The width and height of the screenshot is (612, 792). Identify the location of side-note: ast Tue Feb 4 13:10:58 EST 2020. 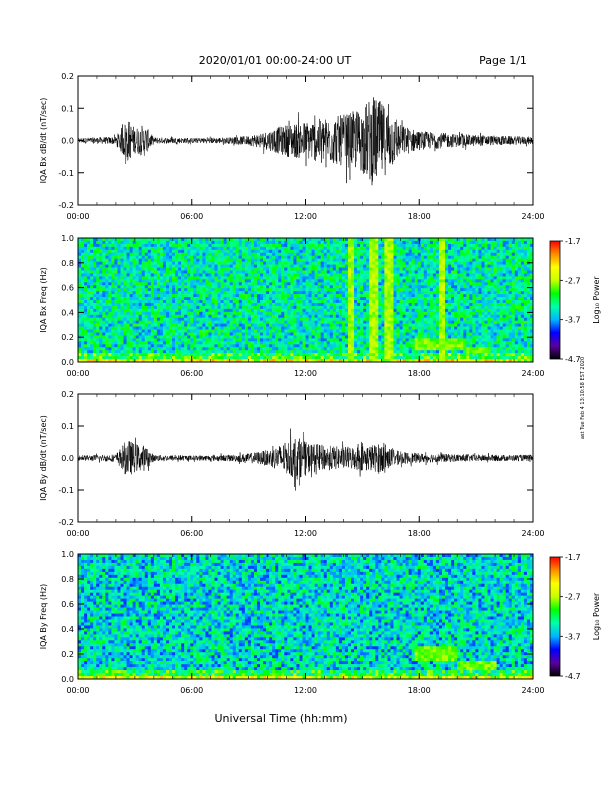
(583, 398).